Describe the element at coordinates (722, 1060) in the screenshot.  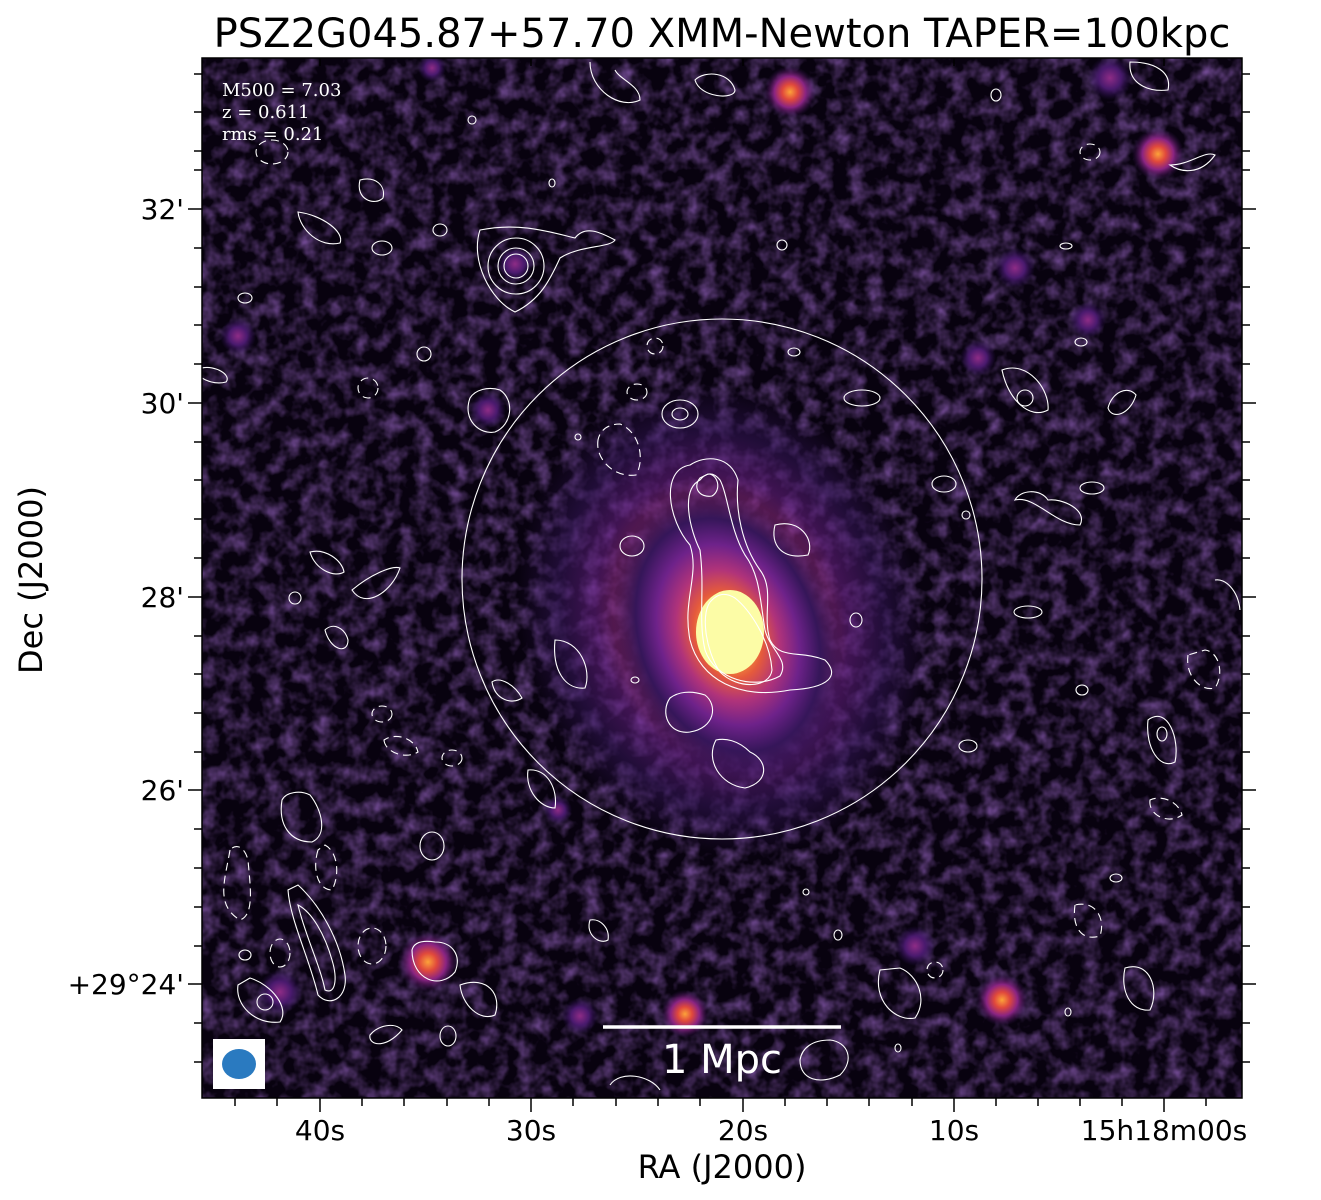
I see `scale-bar-label: 1 Mpc` at that location.